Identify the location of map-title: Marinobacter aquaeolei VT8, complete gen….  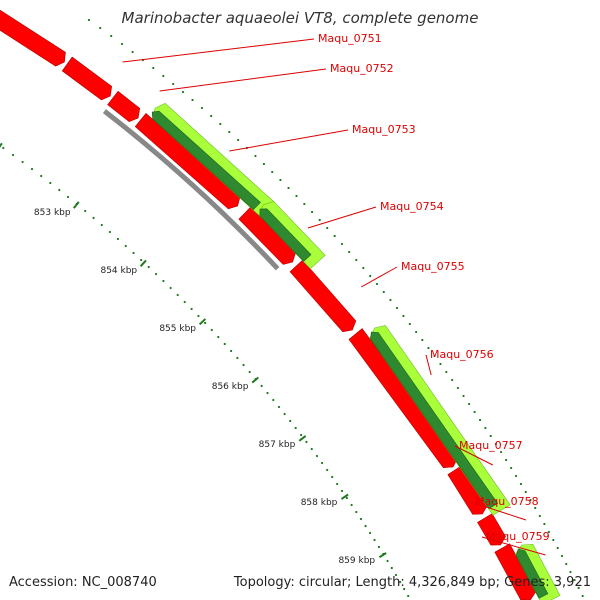
(300, 18).